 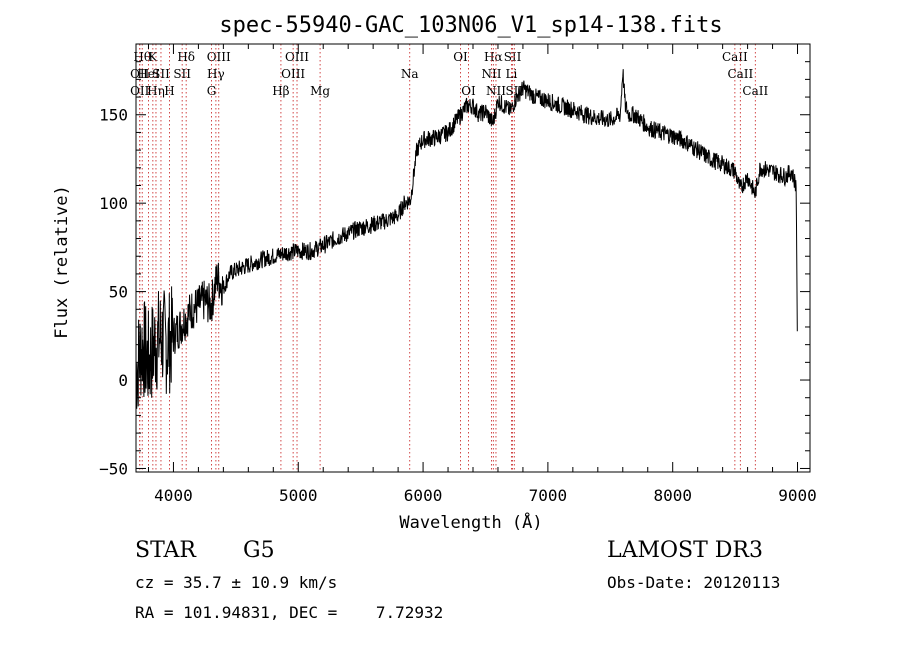 I want to click on line-marker-label-4: HeI, so click(x=148, y=74).